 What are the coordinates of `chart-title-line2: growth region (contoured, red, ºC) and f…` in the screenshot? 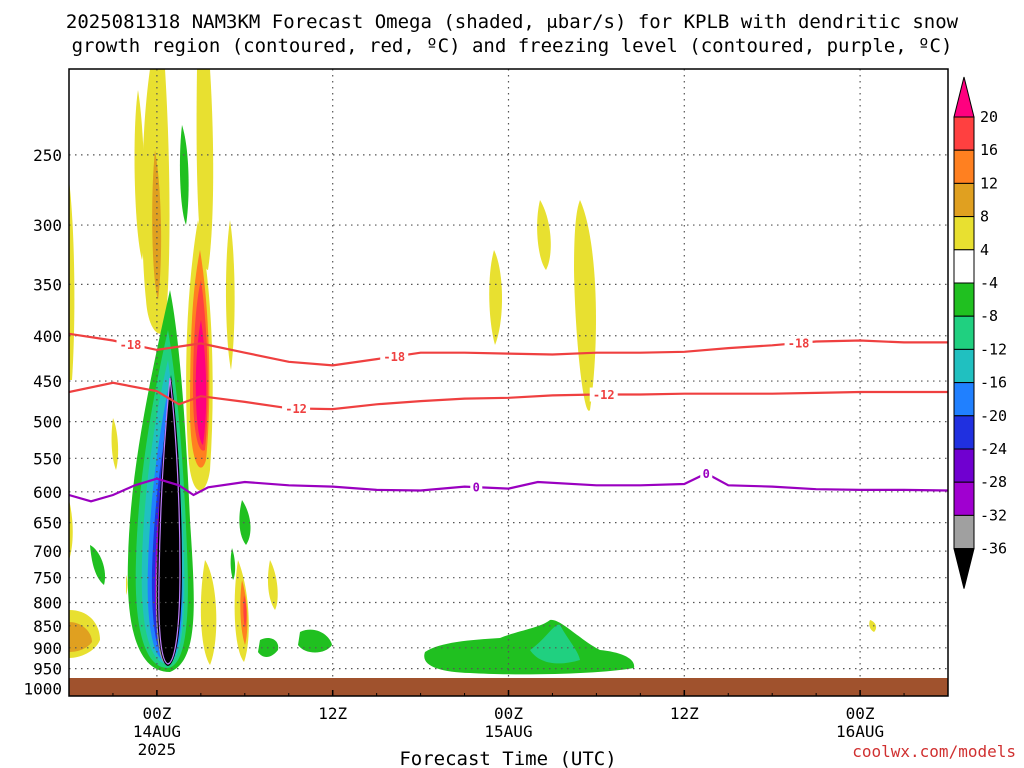 It's located at (512, 46).